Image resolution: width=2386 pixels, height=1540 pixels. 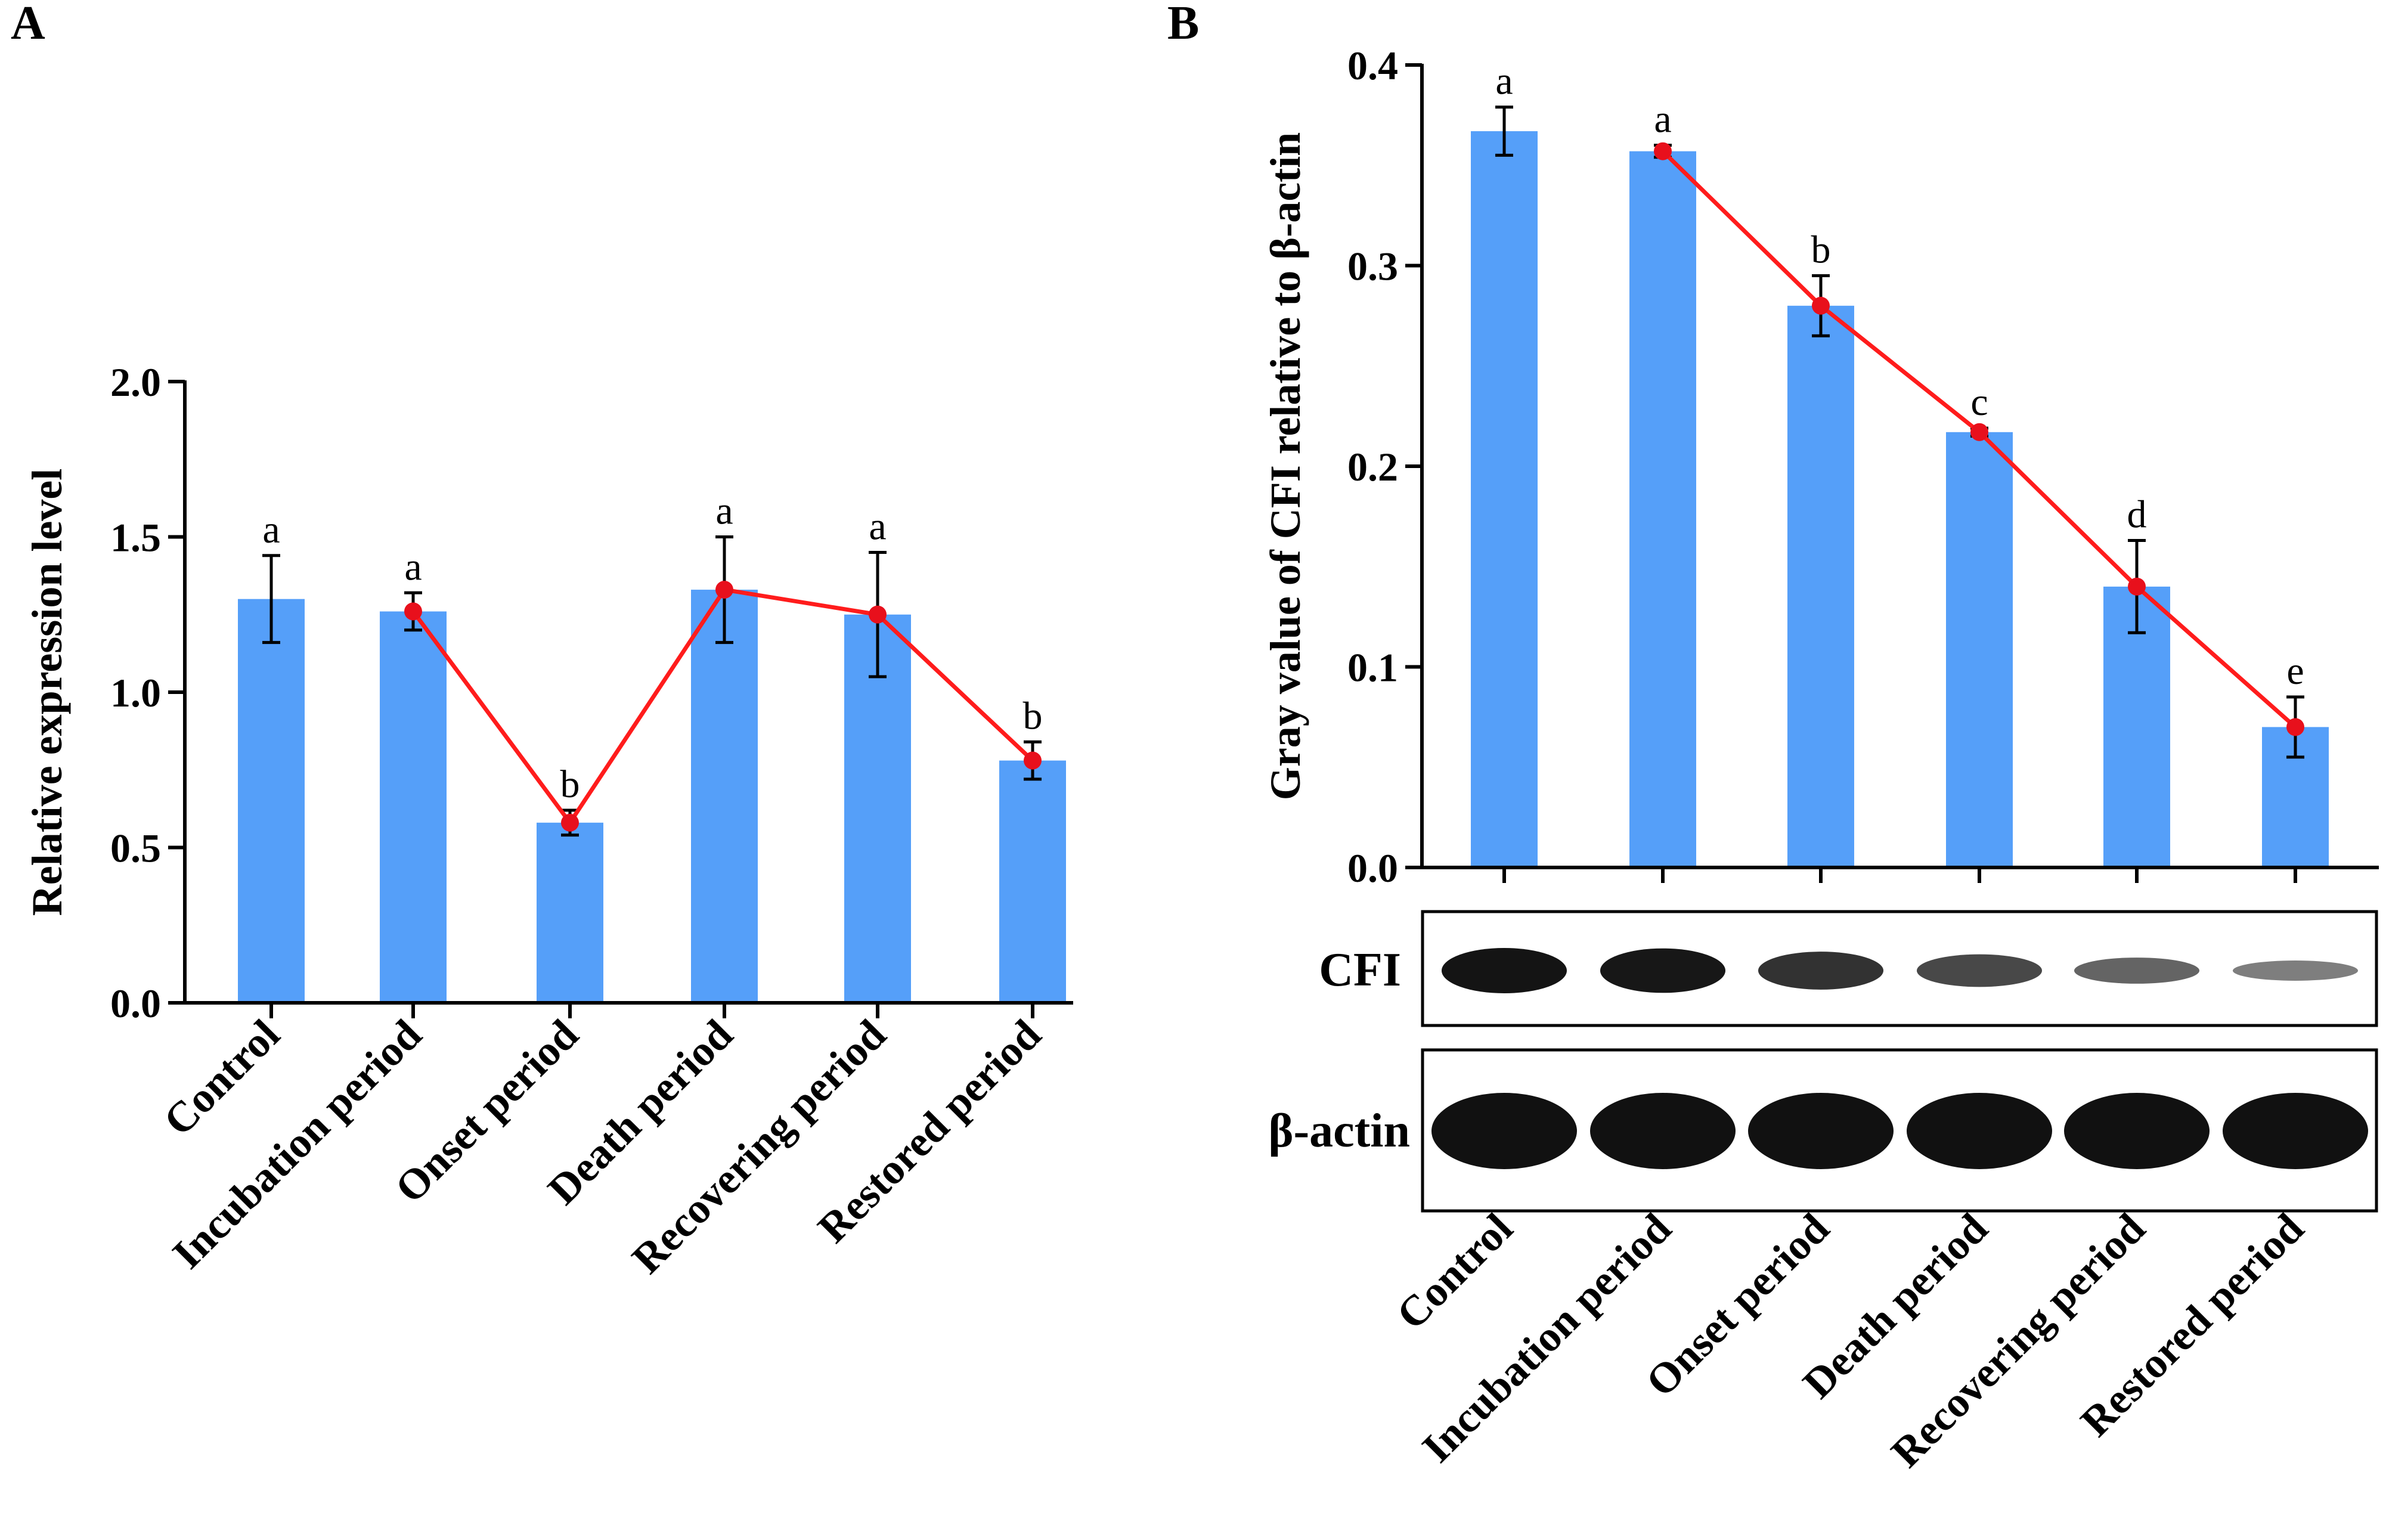 I want to click on y-axis-title: Relative expression level, so click(x=47, y=692).